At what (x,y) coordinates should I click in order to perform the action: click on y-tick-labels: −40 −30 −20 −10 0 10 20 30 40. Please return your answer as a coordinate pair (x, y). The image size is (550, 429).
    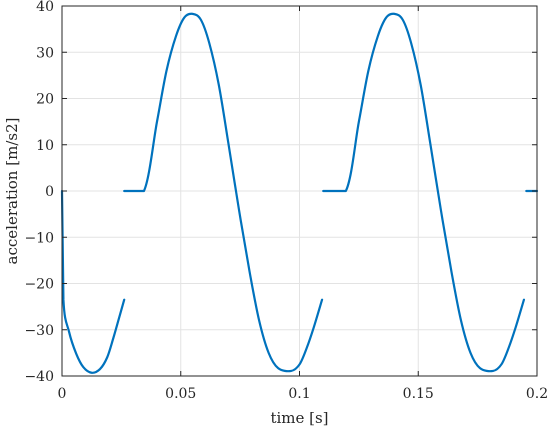
    Looking at the image, I should click on (39, 192).